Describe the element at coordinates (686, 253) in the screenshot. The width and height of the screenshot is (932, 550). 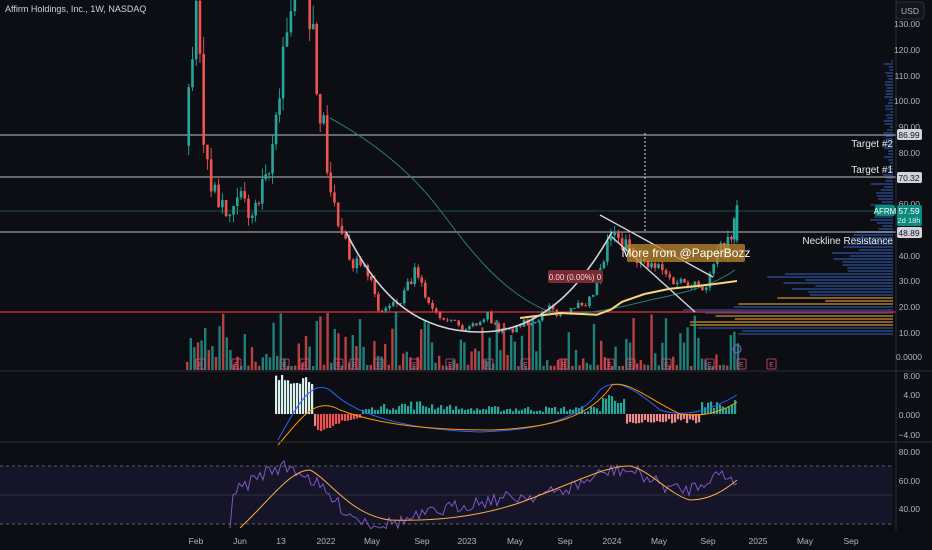
I see `watermark-box` at that location.